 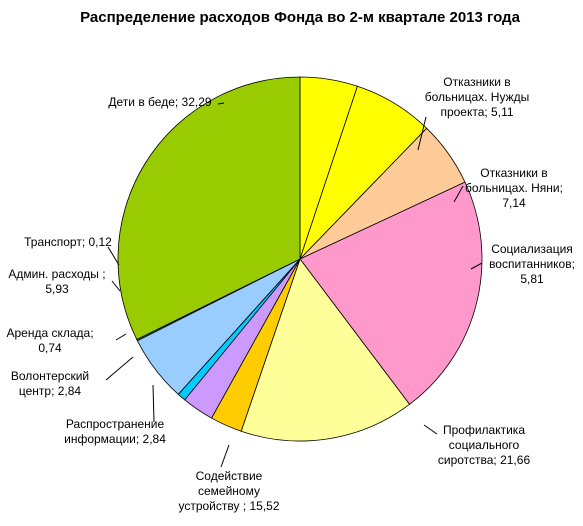 I want to click on slice-label-line: социального, so click(x=484, y=445).